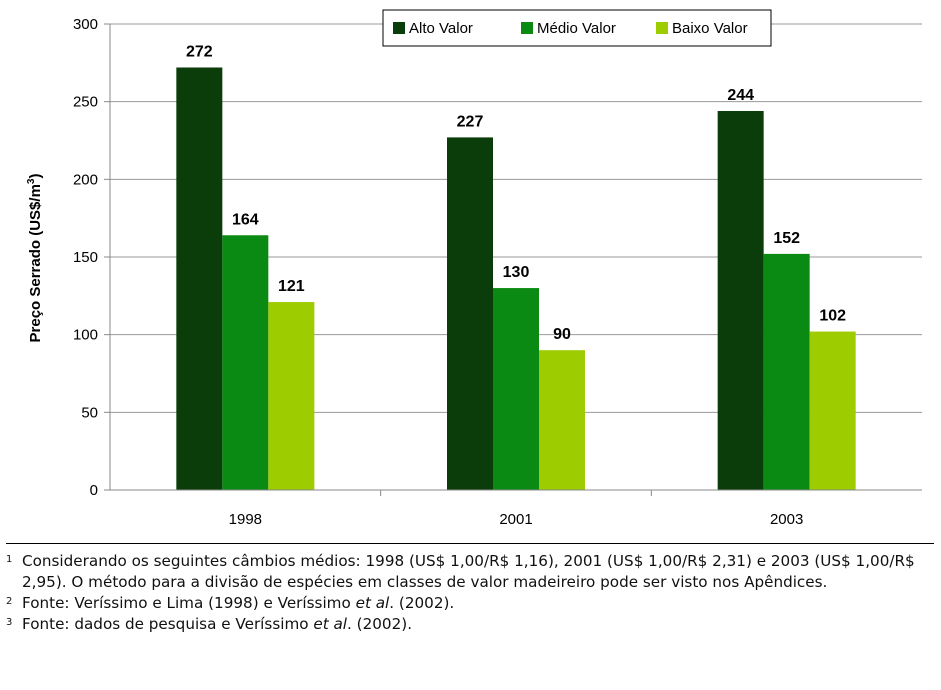  I want to click on y-tick-label: 300, so click(85, 24).